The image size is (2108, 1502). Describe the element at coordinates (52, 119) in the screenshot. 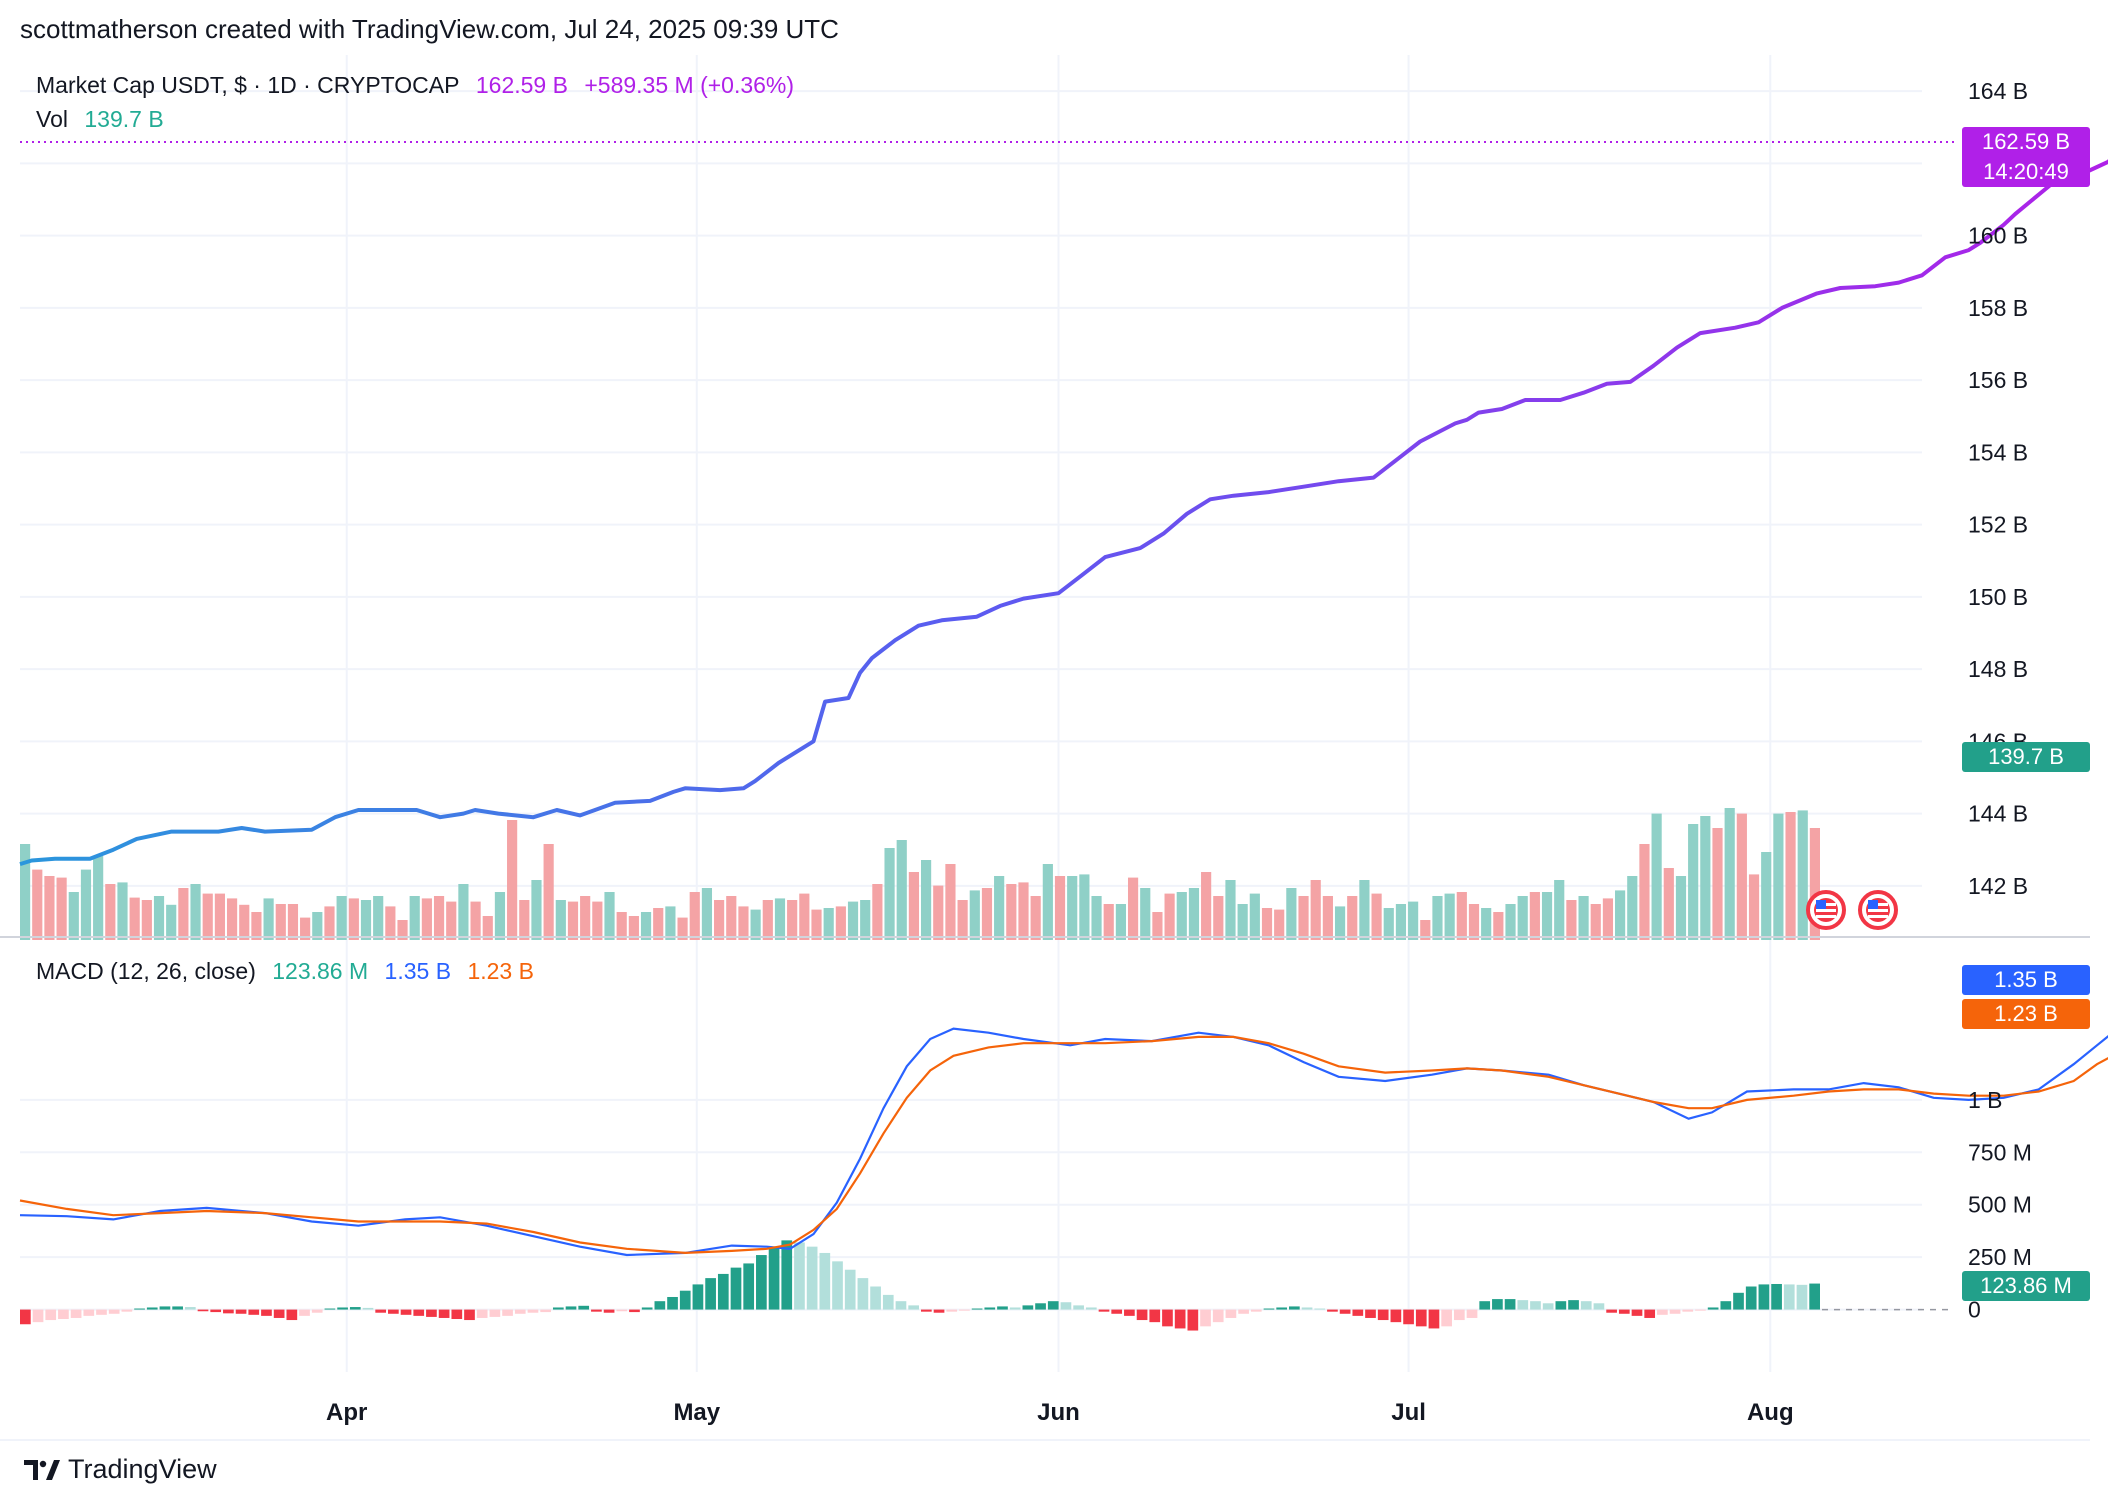

I see `legend-vol-label: Vol` at that location.